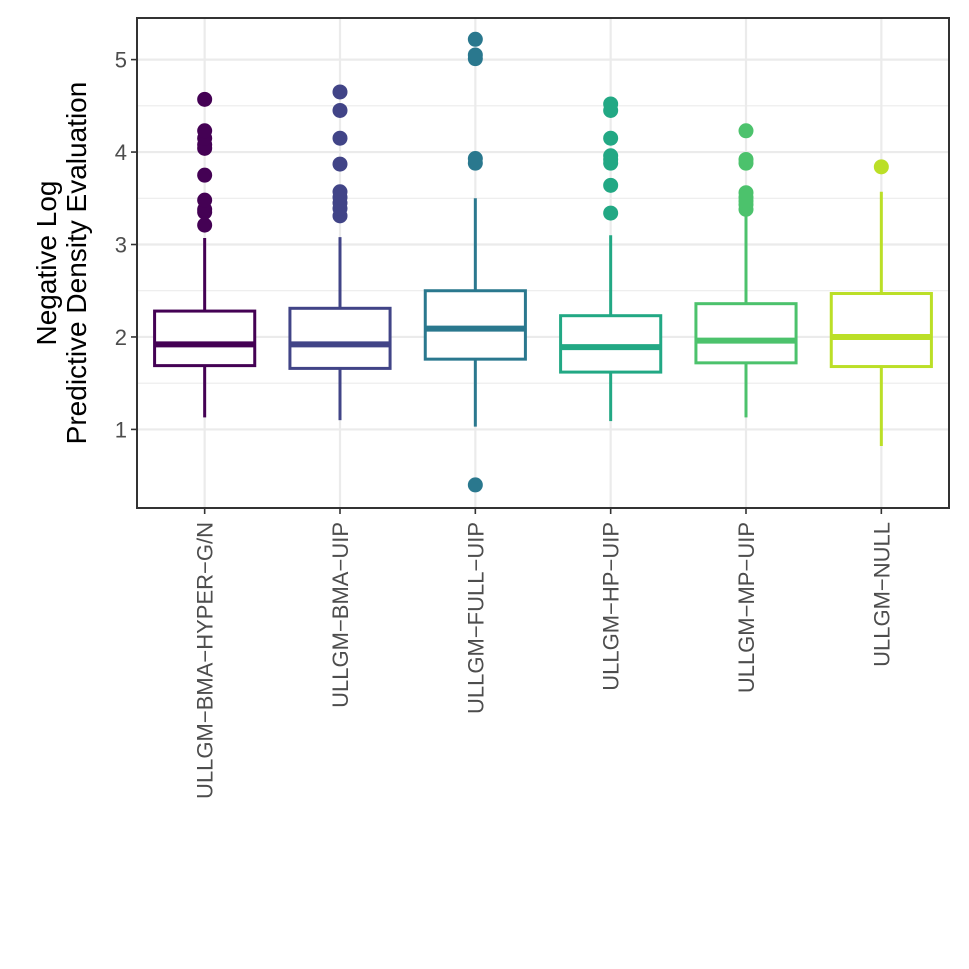  I want to click on y-tick-label: 1, so click(121, 429).